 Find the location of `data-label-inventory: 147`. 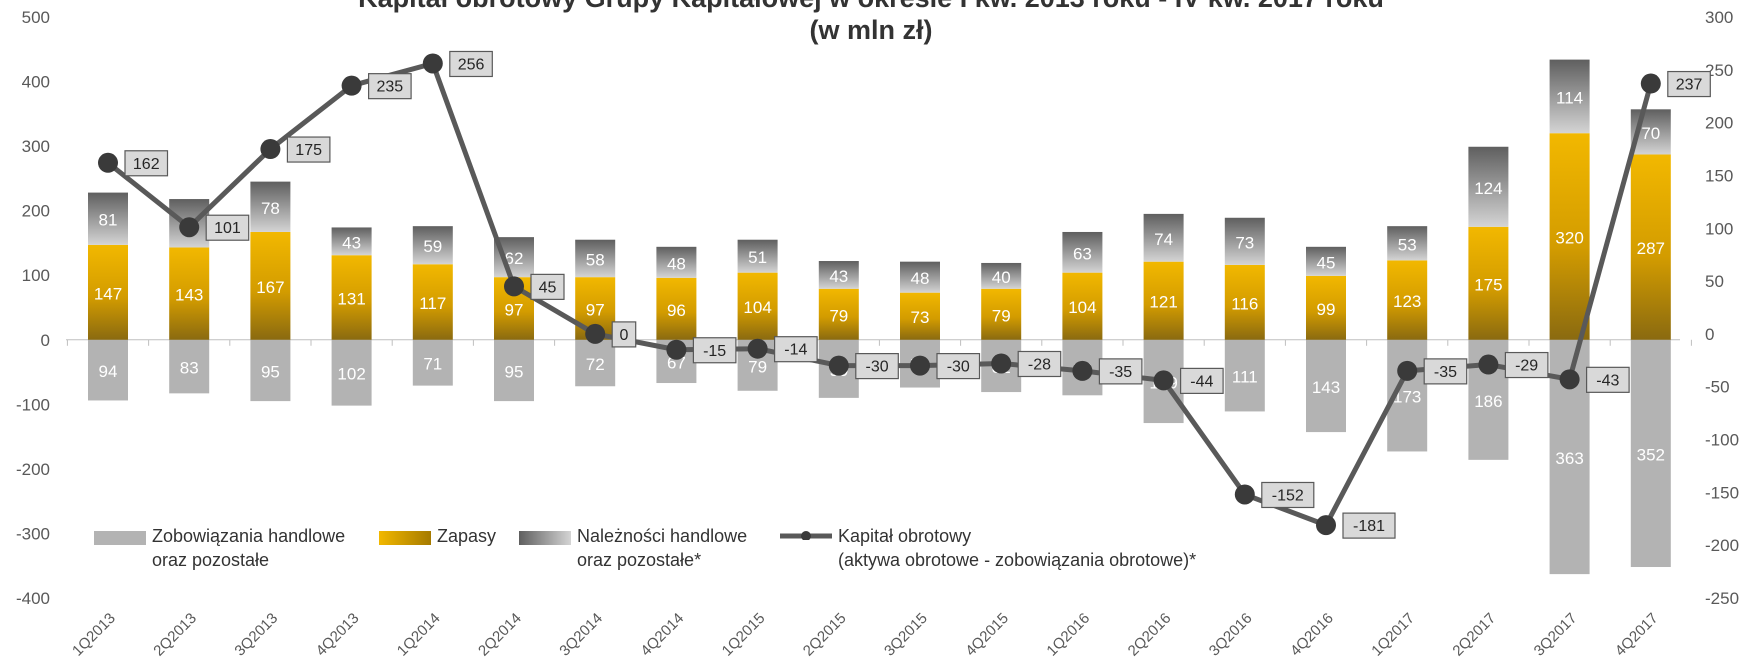

data-label-inventory: 147 is located at coordinates (108, 293).